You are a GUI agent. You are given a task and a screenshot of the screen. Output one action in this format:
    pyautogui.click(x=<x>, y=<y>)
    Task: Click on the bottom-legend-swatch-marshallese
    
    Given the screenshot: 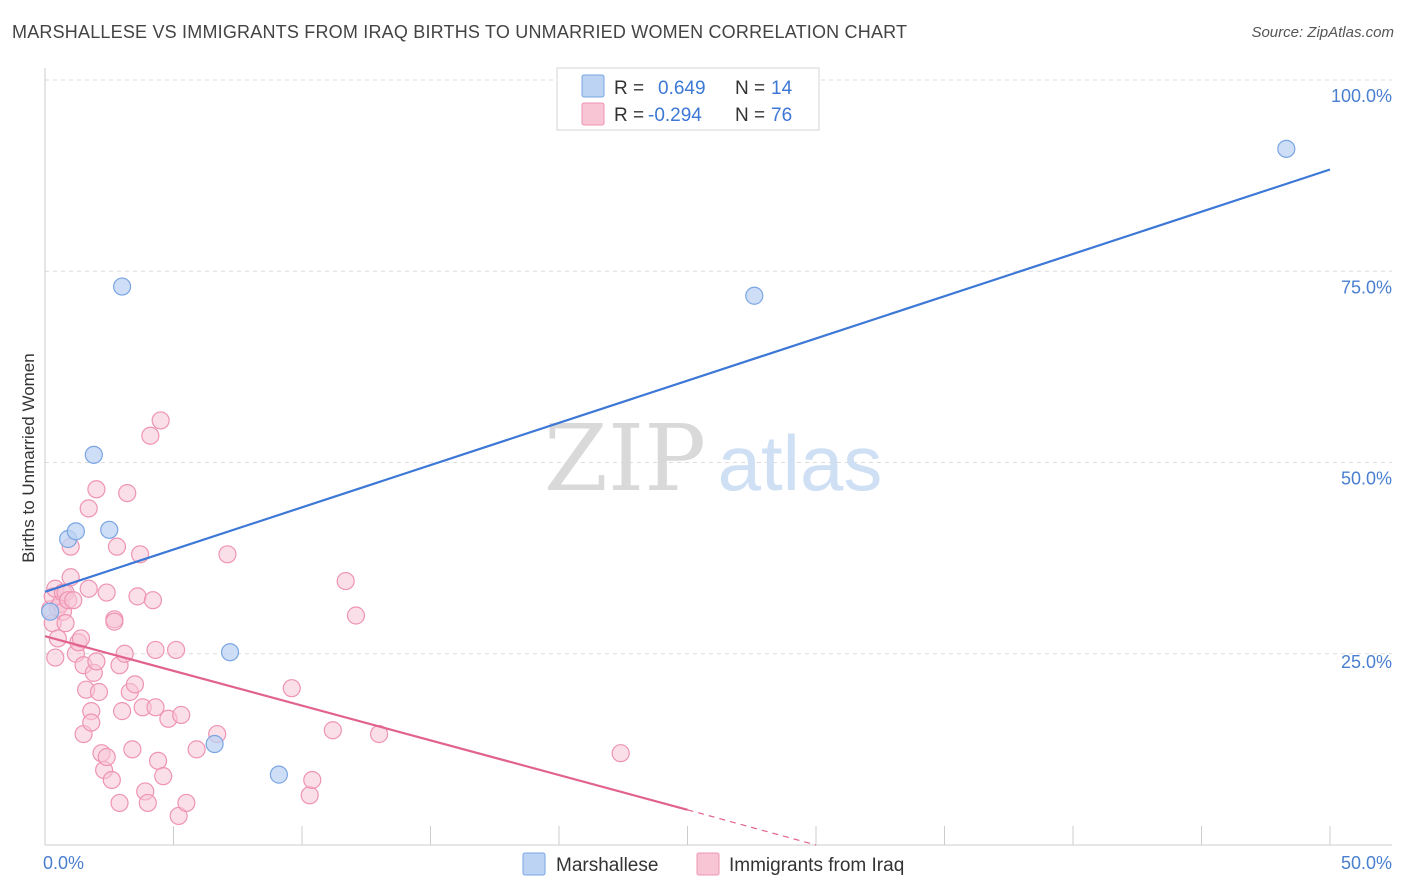 What is the action you would take?
    pyautogui.click(x=534, y=864)
    